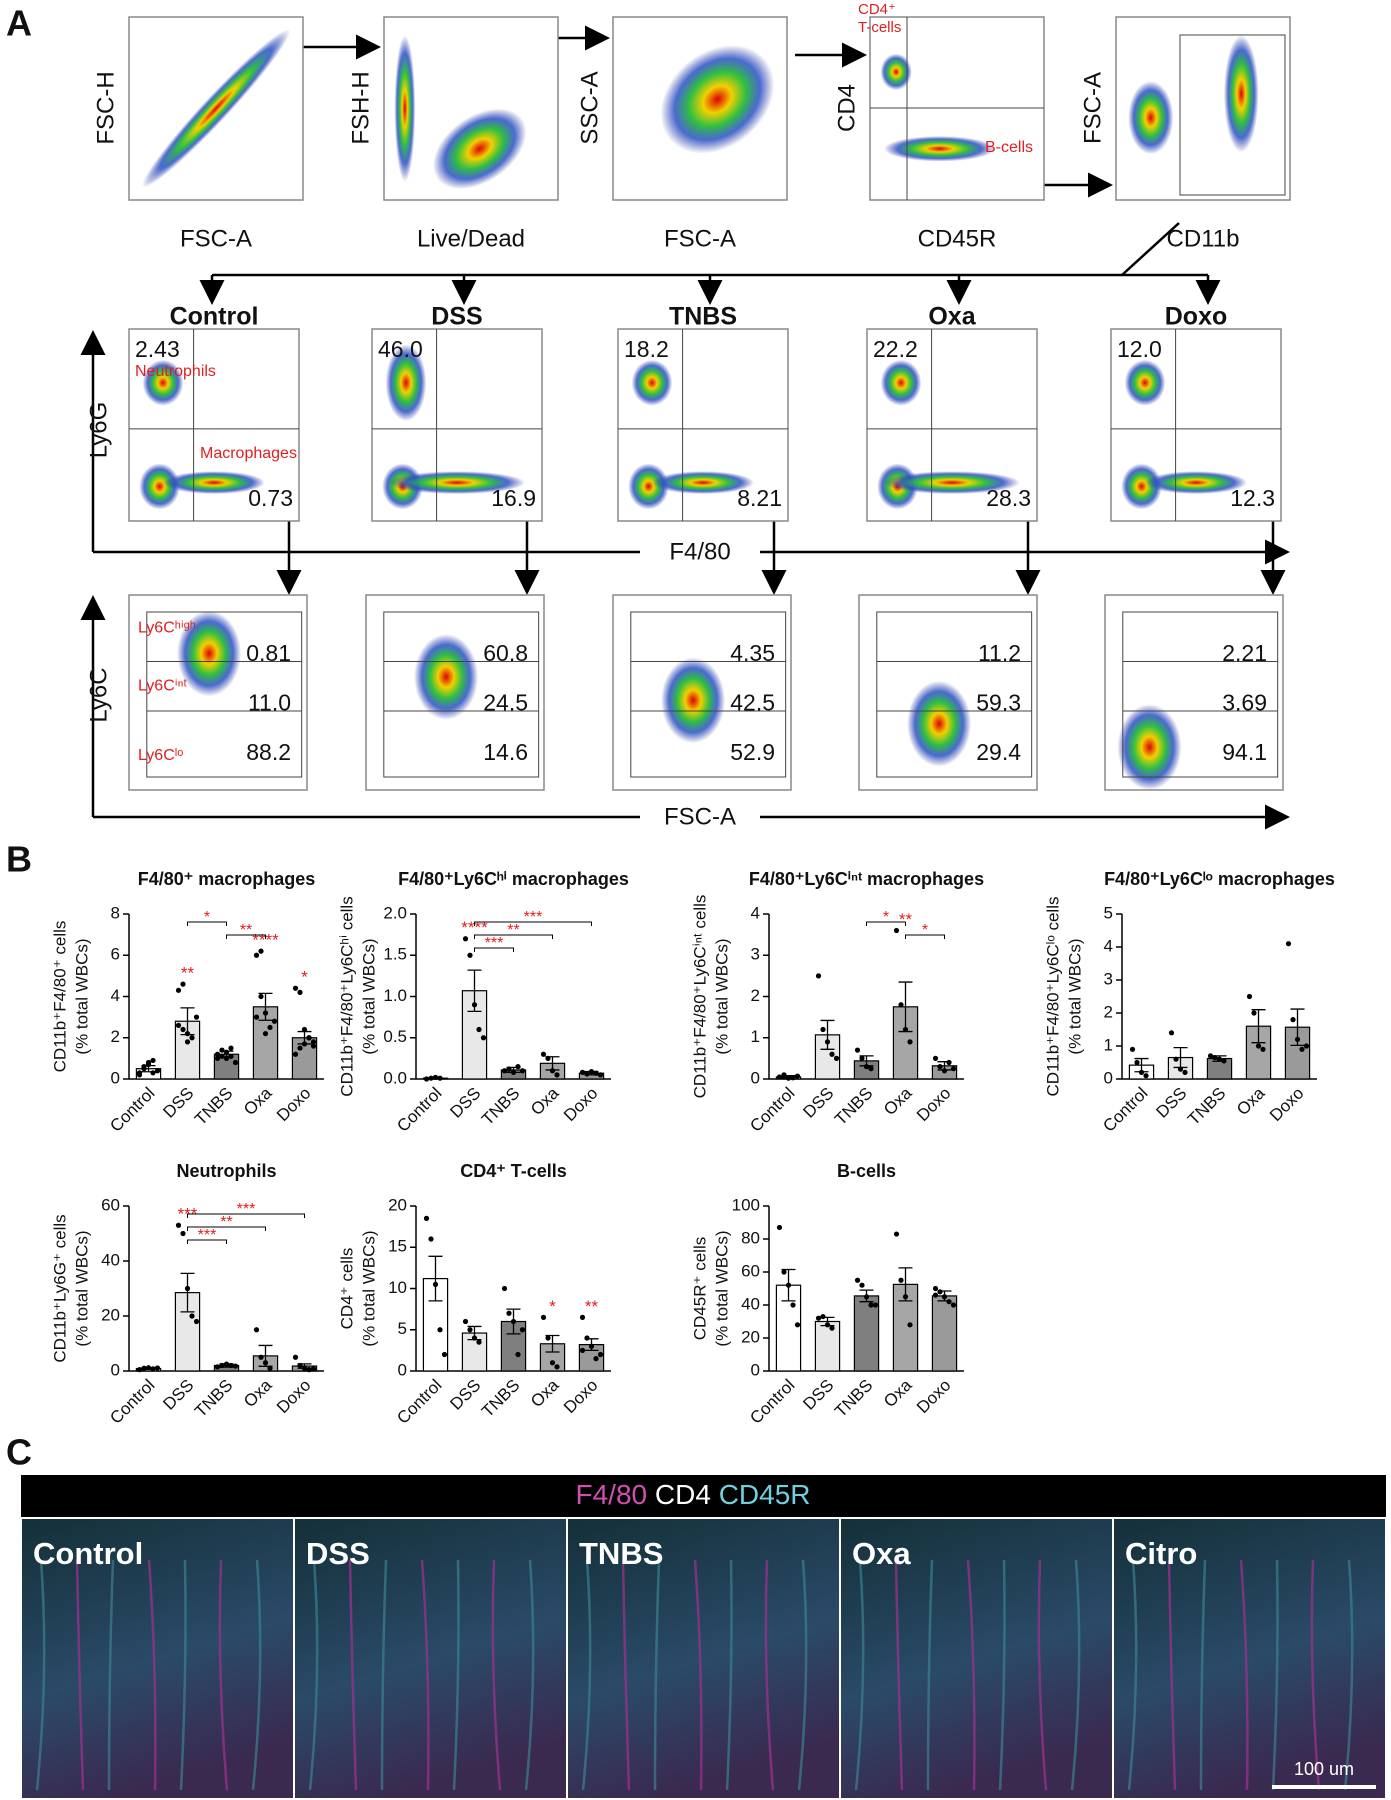 The width and height of the screenshot is (1391, 1800). What do you see at coordinates (494, 943) in the screenshot?
I see `significance: ***` at bounding box center [494, 943].